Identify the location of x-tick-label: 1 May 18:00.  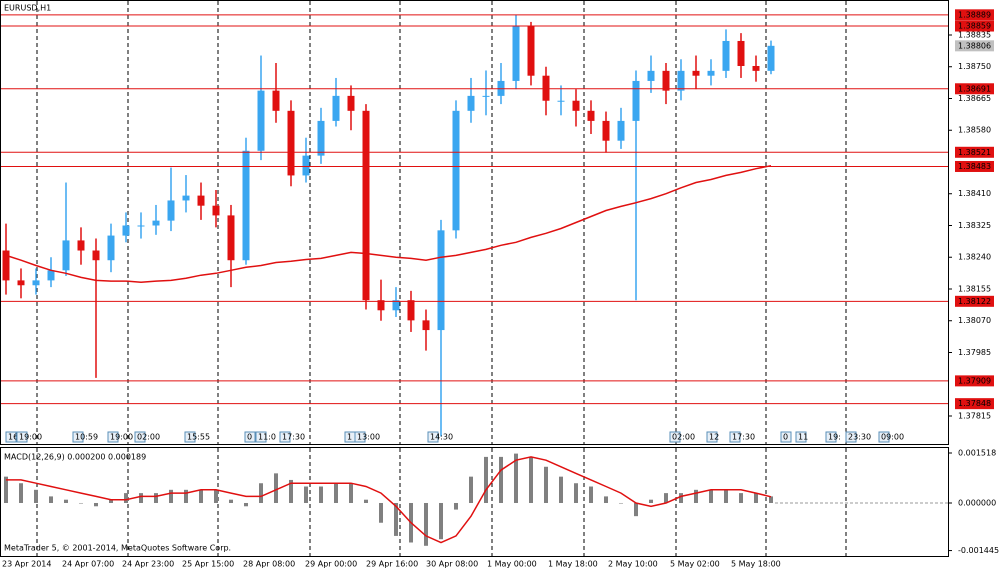
(573, 564).